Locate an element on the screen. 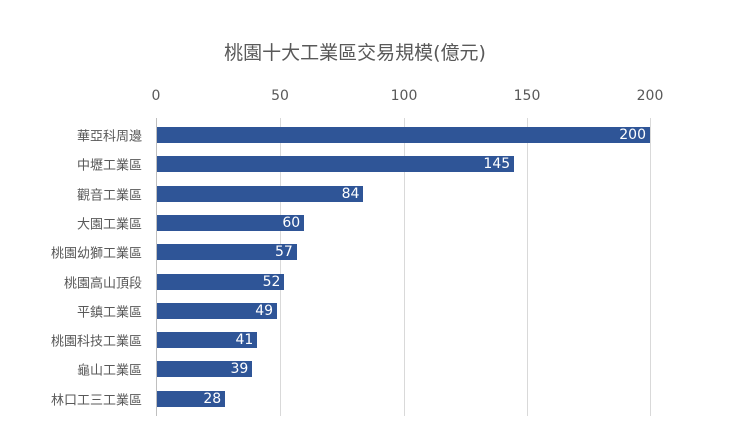 The height and width of the screenshot is (444, 750). category-label: 林口工三工業區 is located at coordinates (96, 401).